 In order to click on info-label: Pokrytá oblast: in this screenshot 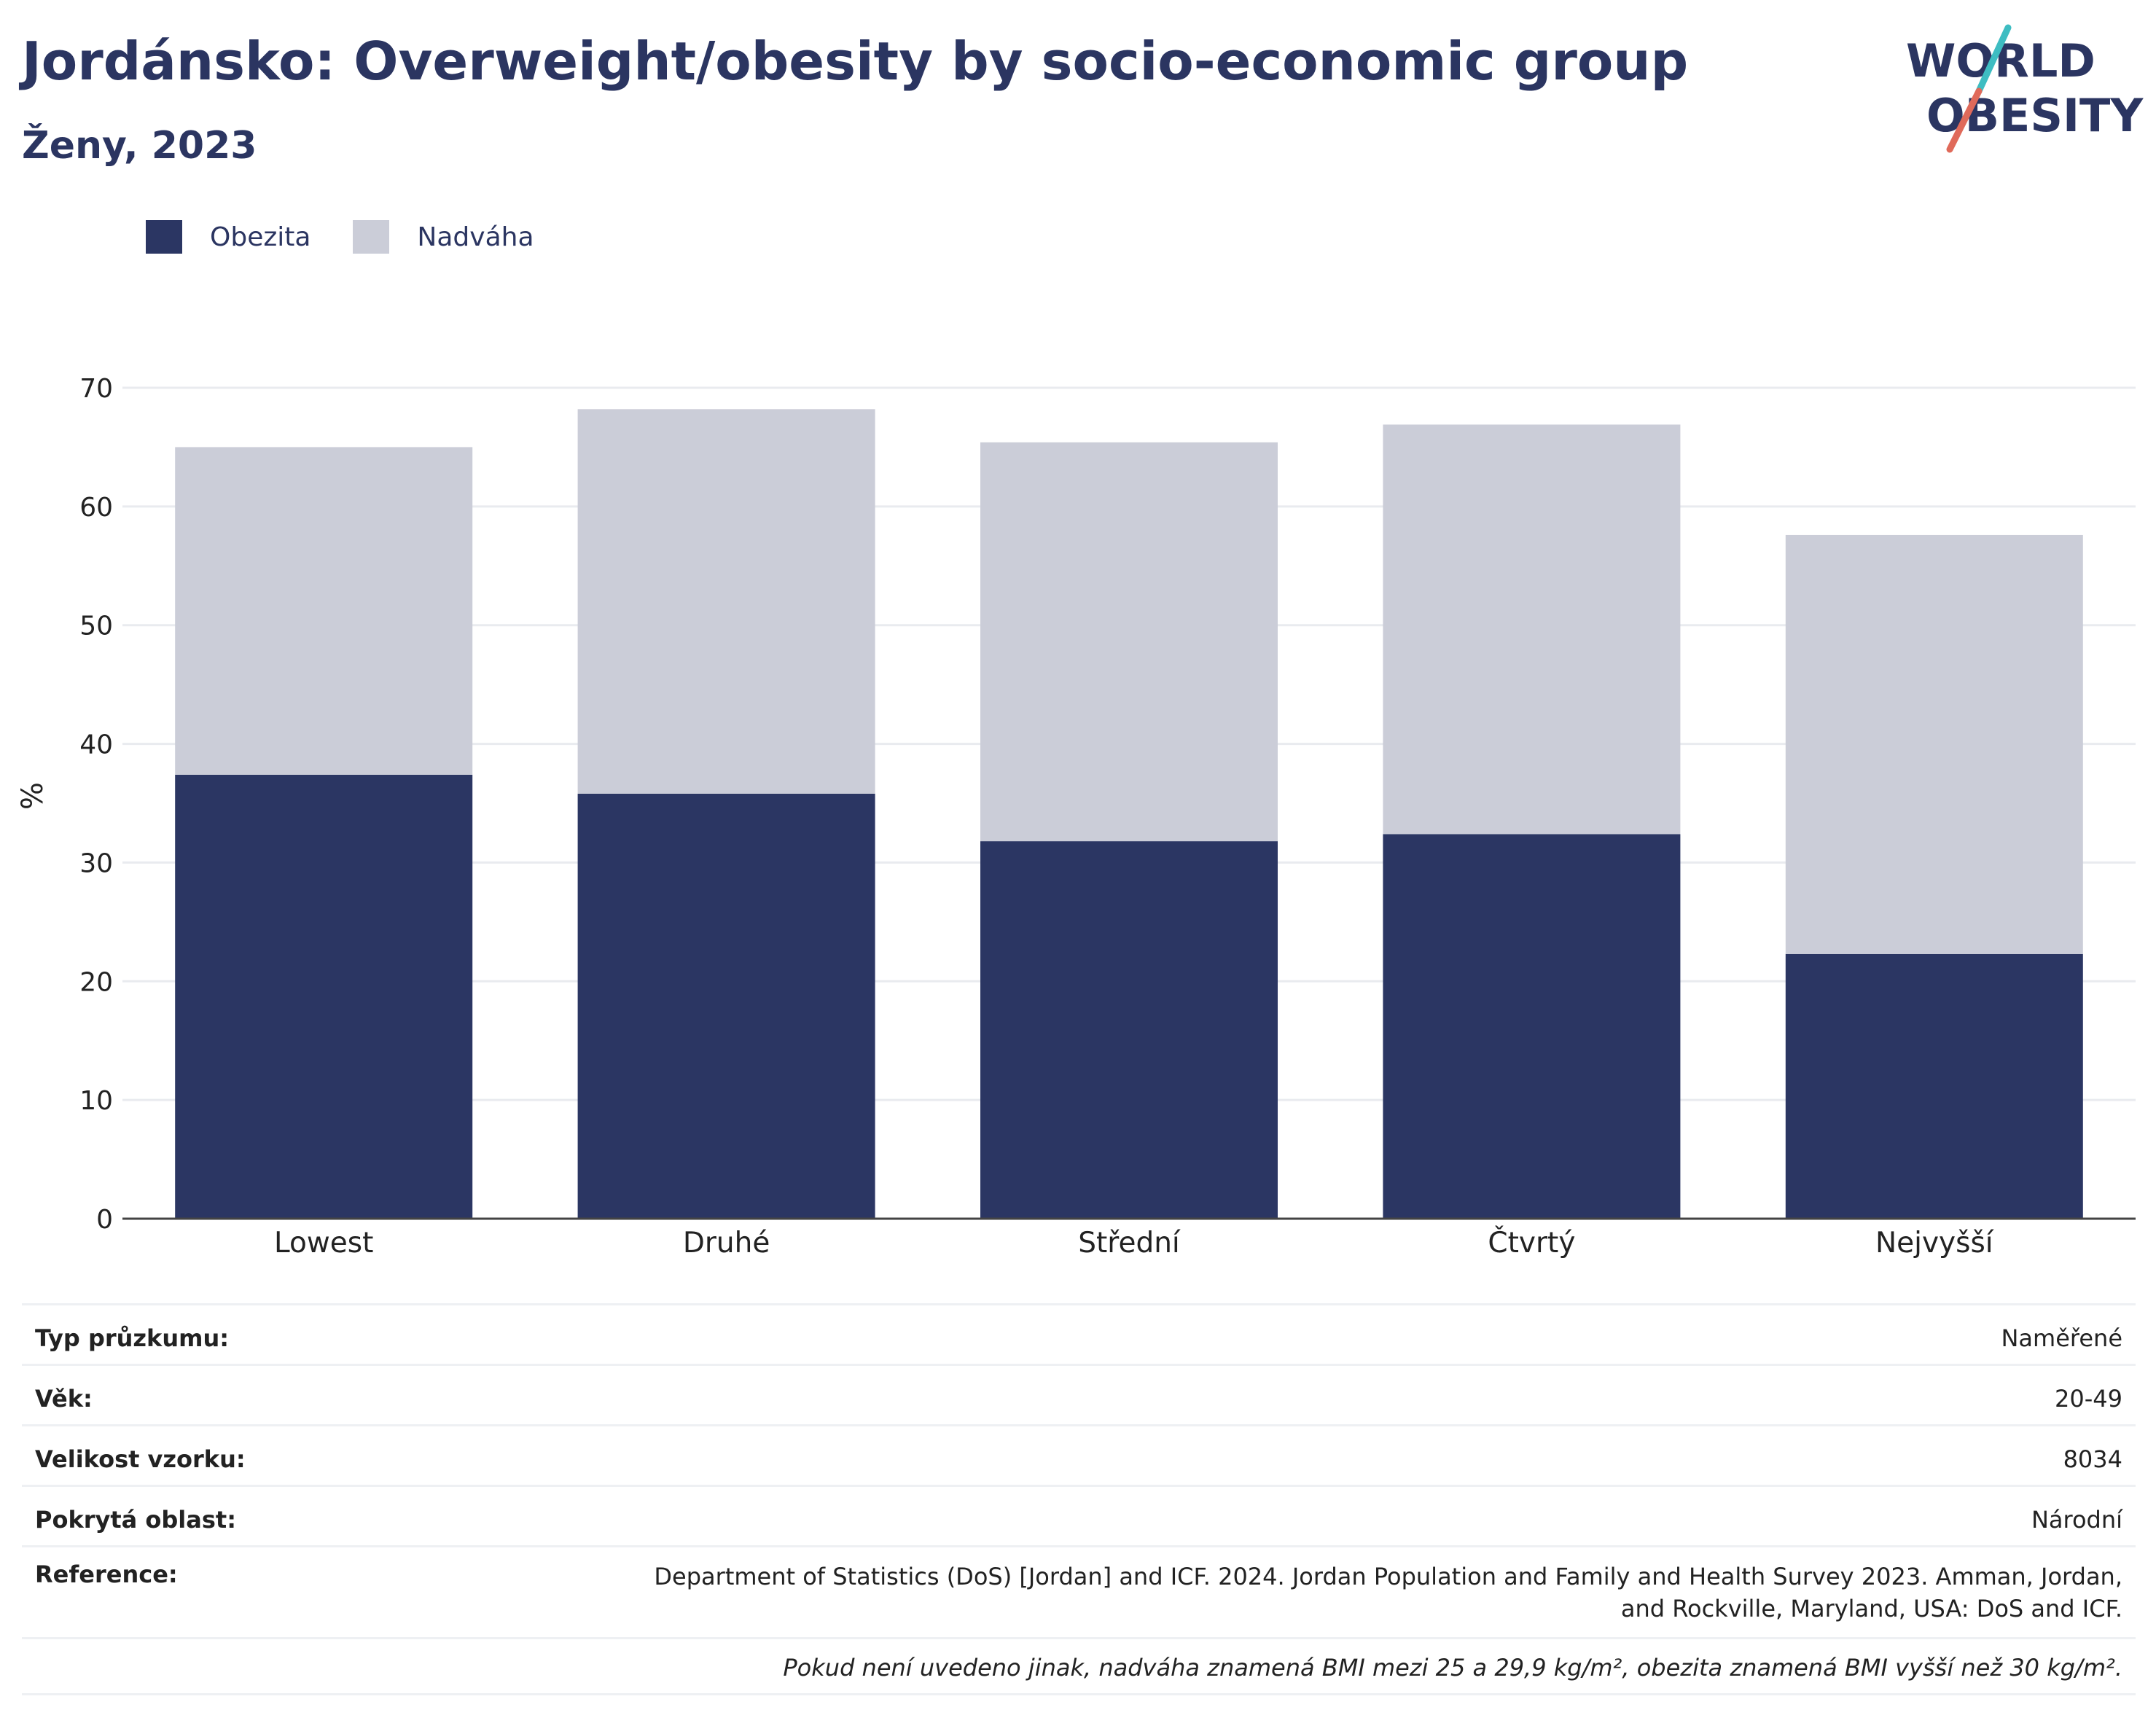, I will do `click(136, 1520)`.